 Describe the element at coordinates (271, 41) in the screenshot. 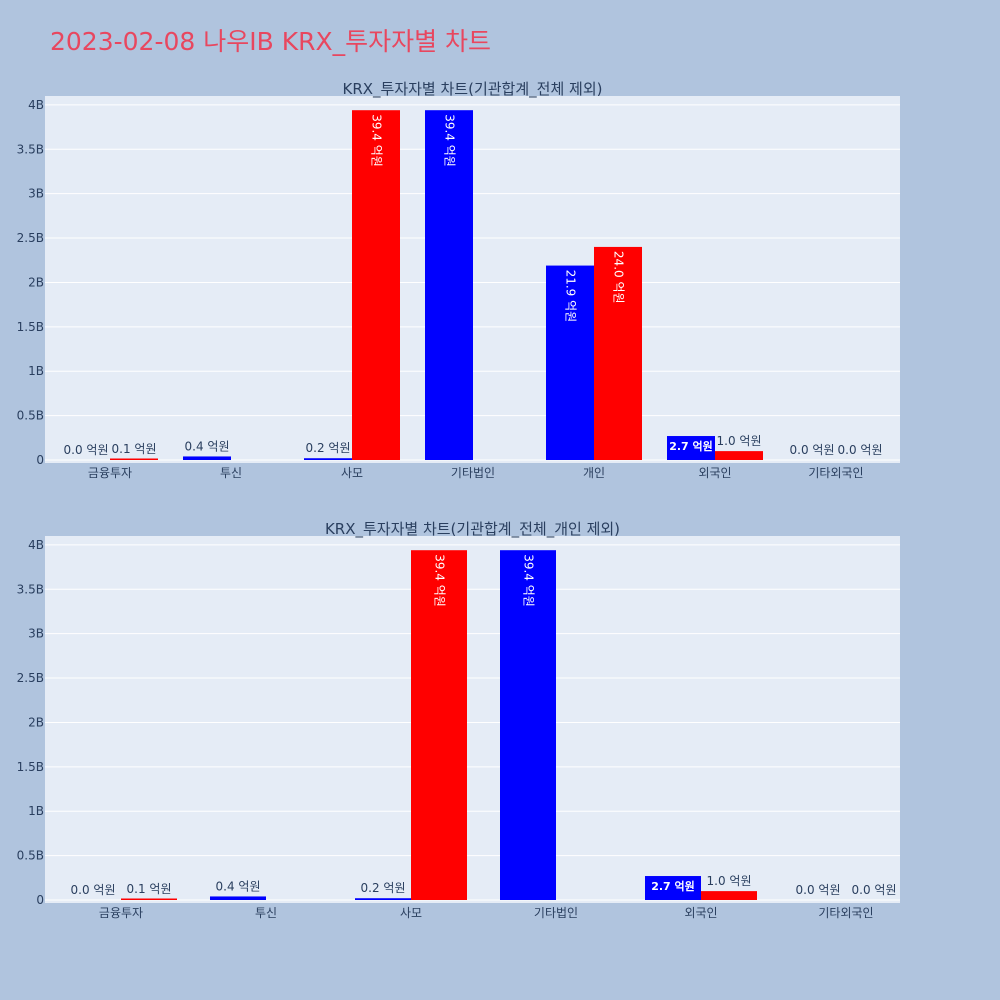

I see `page-title: 2023-02-08 나우IB KRX_투자자별 차트` at that location.